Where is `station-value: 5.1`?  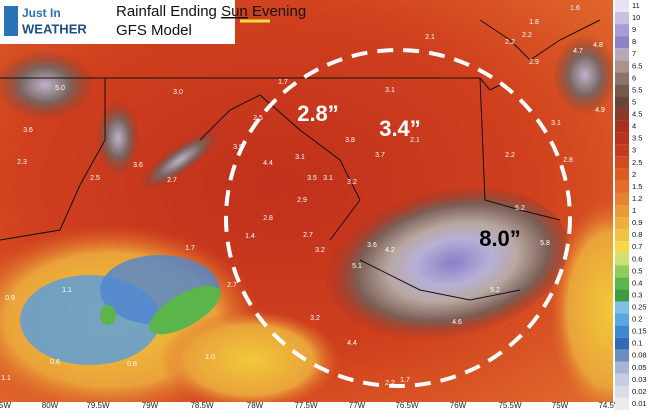
station-value: 5.1 is located at coordinates (357, 266).